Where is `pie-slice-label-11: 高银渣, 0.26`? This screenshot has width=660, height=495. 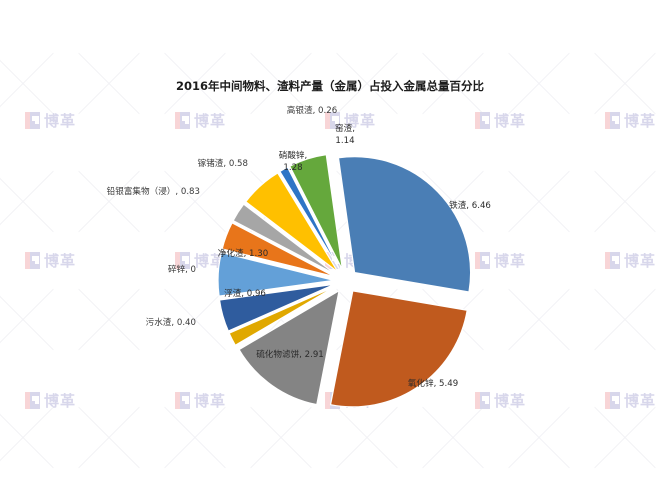 pie-slice-label-11: 高银渣, 0.26 is located at coordinates (312, 110).